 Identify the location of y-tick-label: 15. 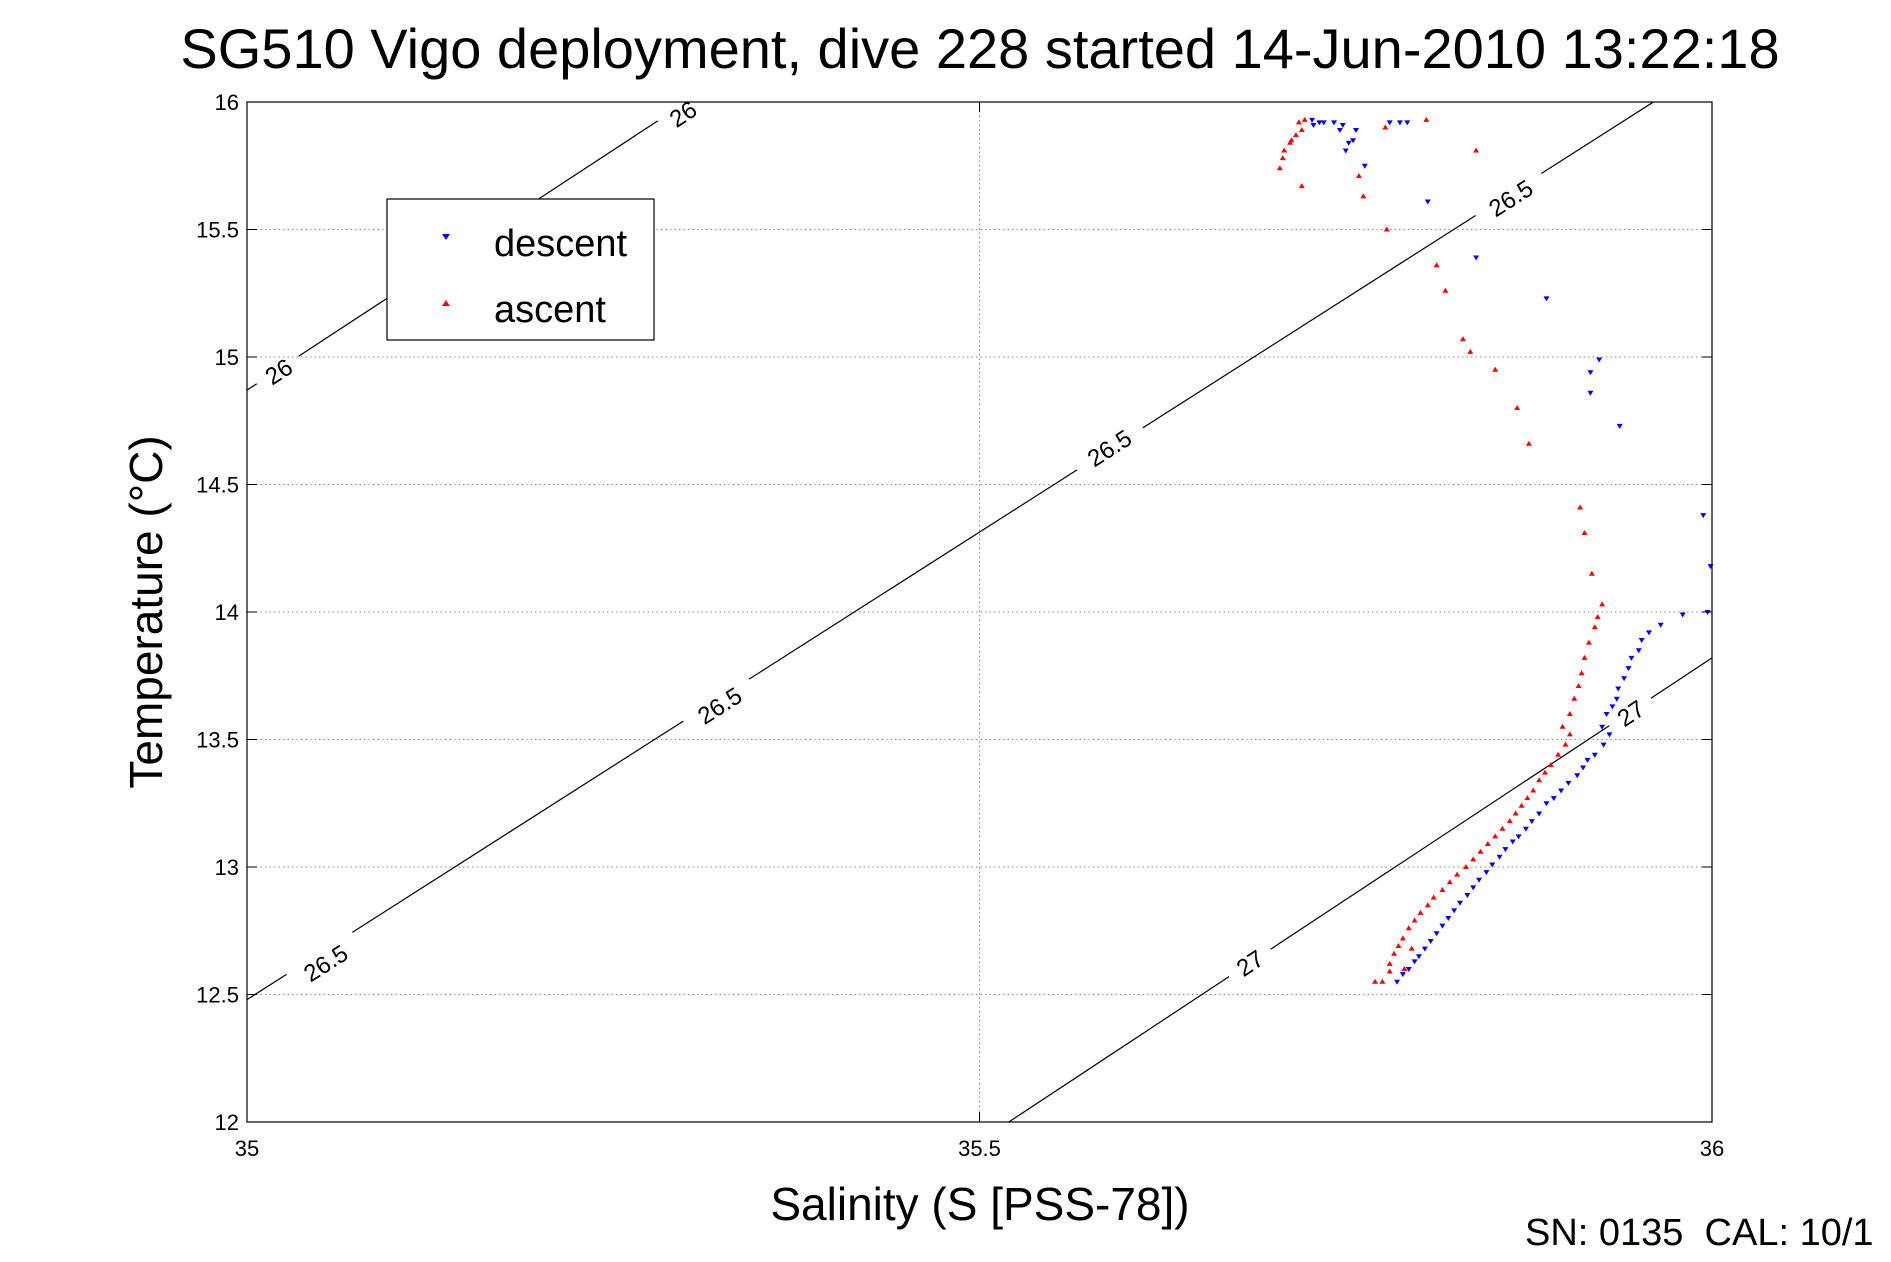
(227, 357).